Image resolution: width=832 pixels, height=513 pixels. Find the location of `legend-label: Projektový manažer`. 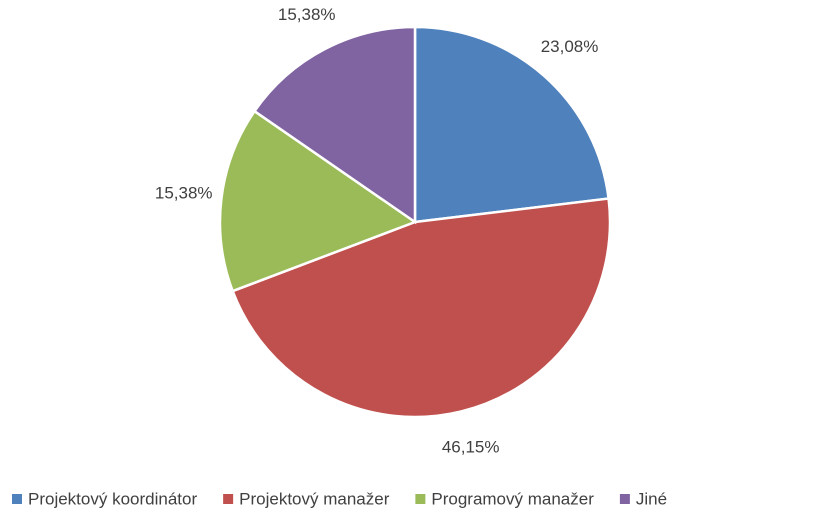

legend-label: Projektový manažer is located at coordinates (314, 498).